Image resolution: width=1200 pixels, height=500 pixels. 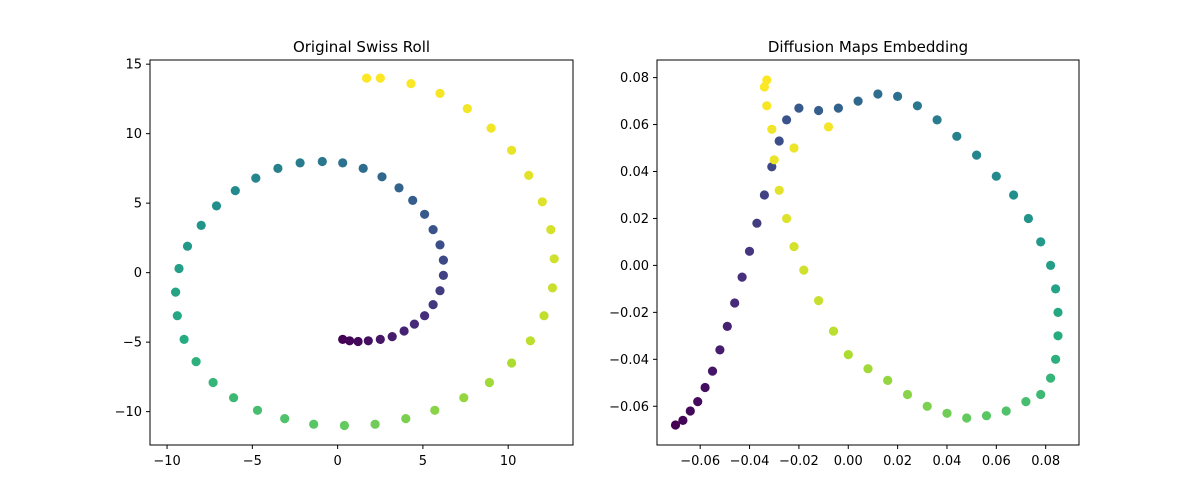 What do you see at coordinates (508, 461) in the screenshot?
I see `x-tick-label-0-4: 10` at bounding box center [508, 461].